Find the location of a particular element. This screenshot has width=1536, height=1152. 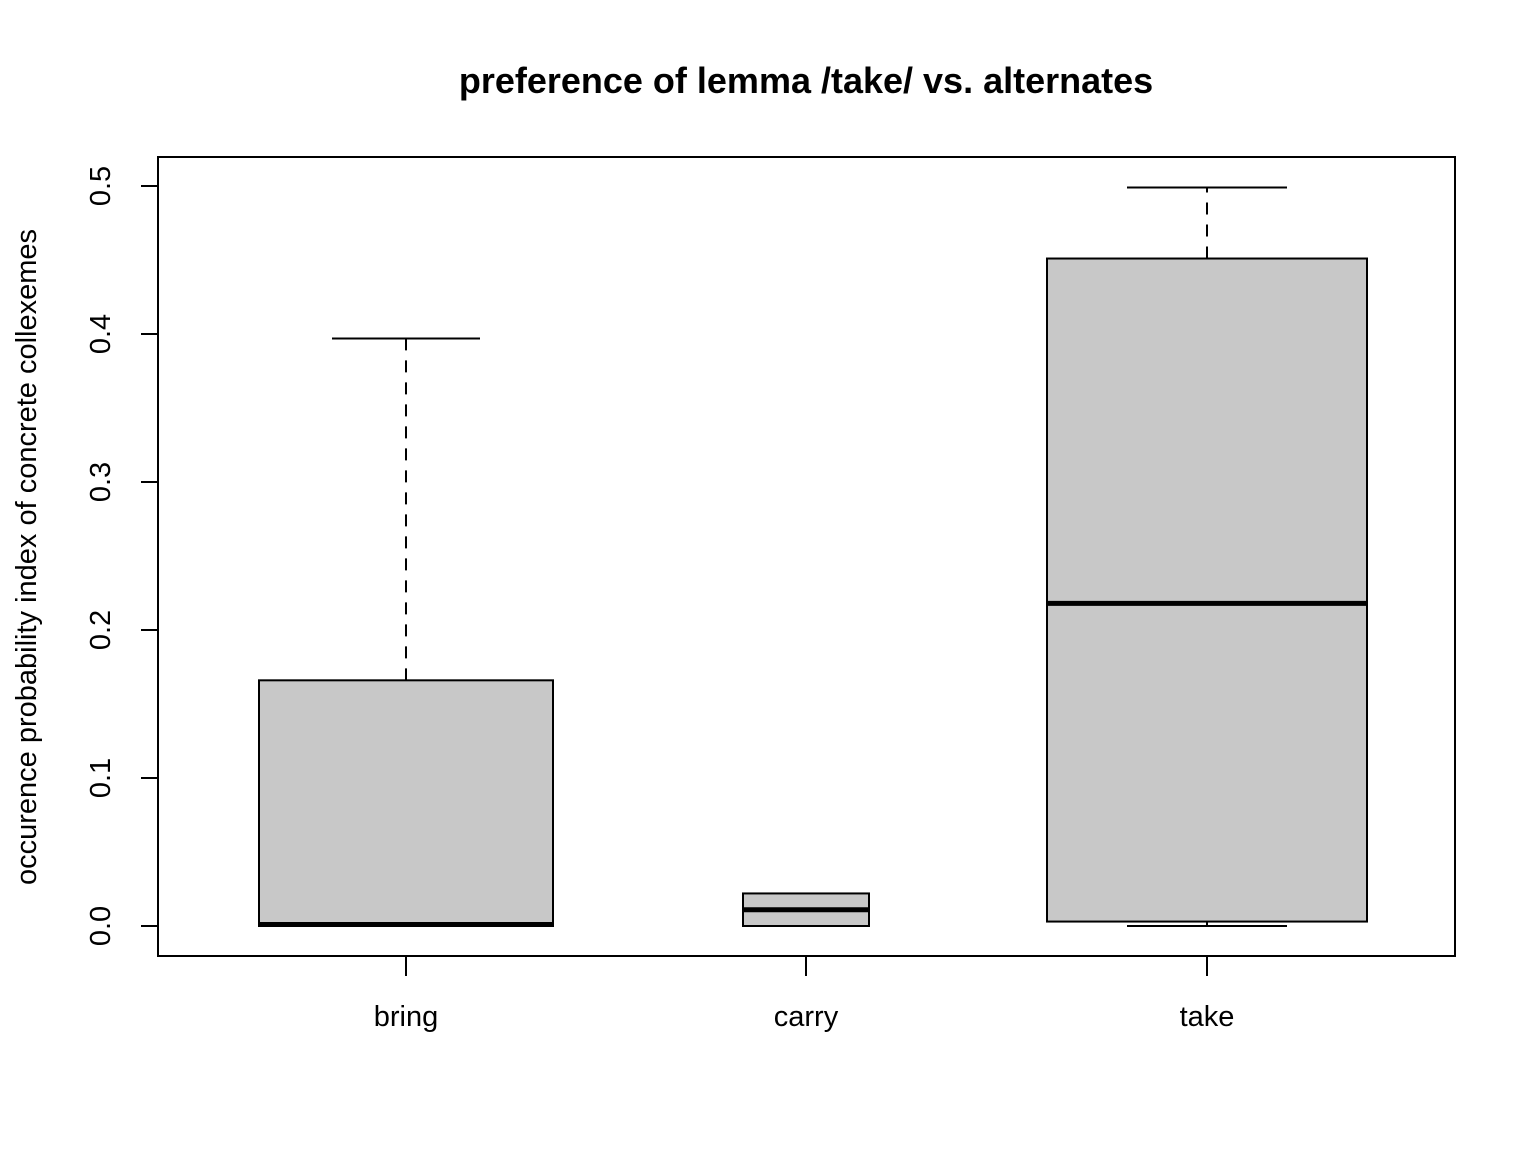

box-carry is located at coordinates (806, 910).